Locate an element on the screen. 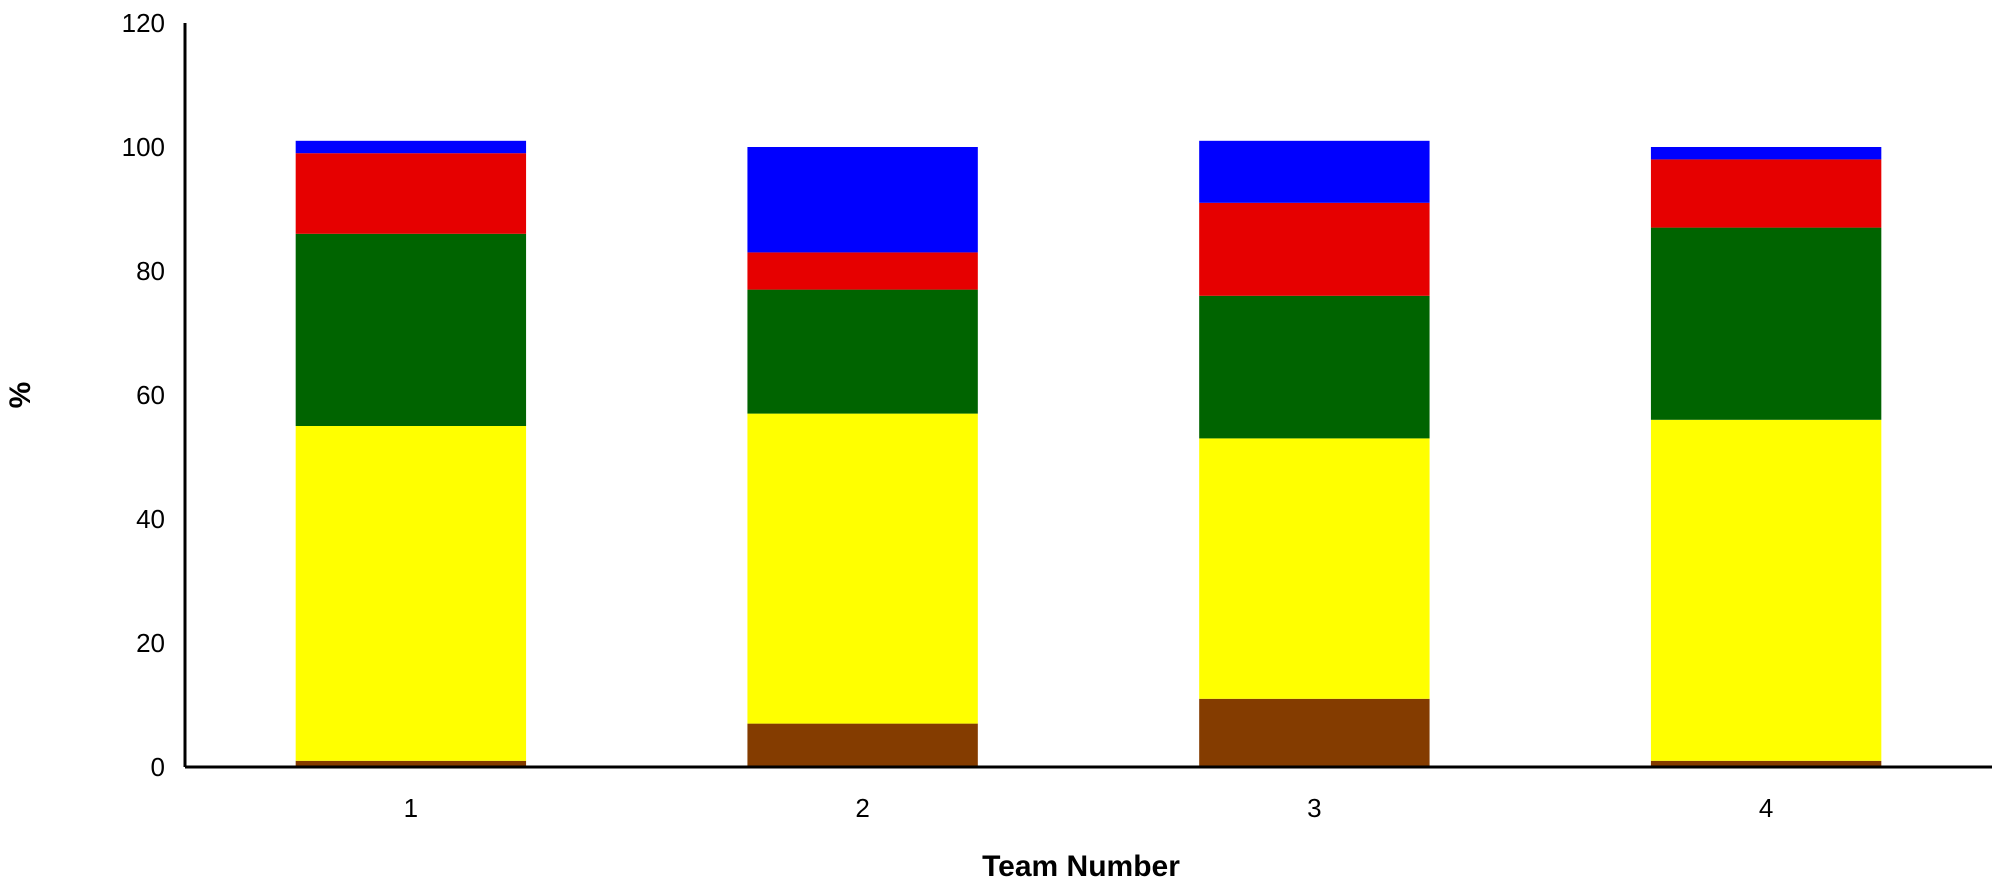 The height and width of the screenshot is (882, 1994). x-tick-label: 3 is located at coordinates (1314, 808).